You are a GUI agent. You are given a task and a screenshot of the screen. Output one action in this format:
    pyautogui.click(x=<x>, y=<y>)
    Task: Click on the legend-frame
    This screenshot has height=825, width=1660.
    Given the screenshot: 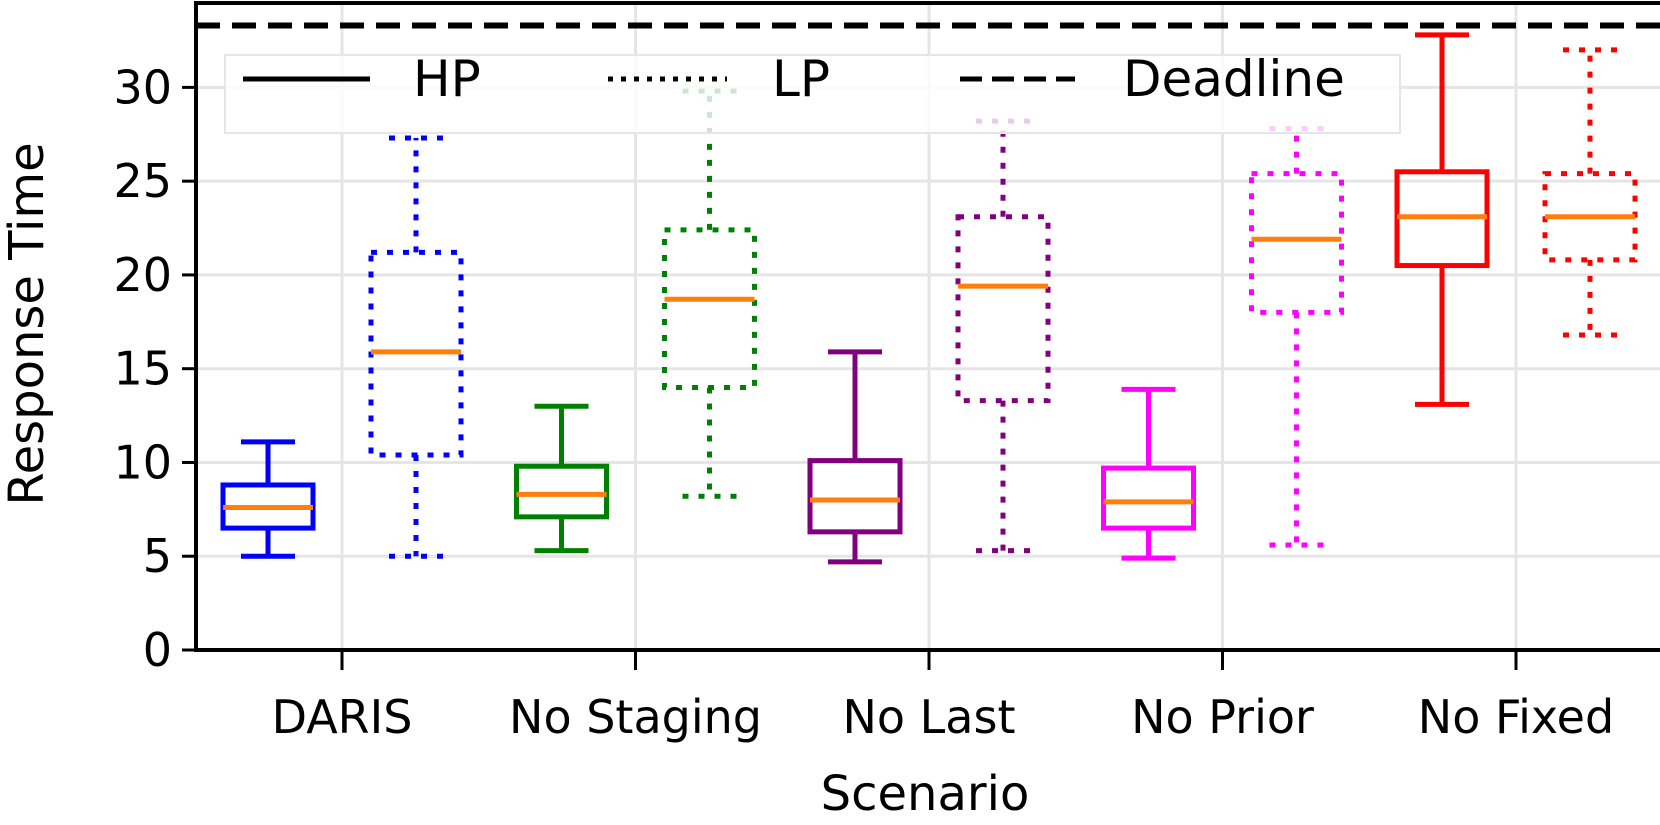 What is the action you would take?
    pyautogui.click(x=812, y=94)
    